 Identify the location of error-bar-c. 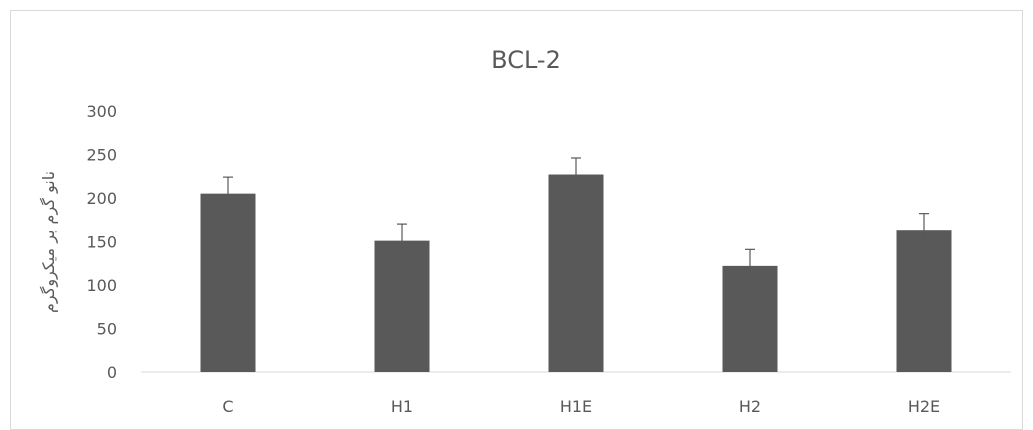
(228, 193).